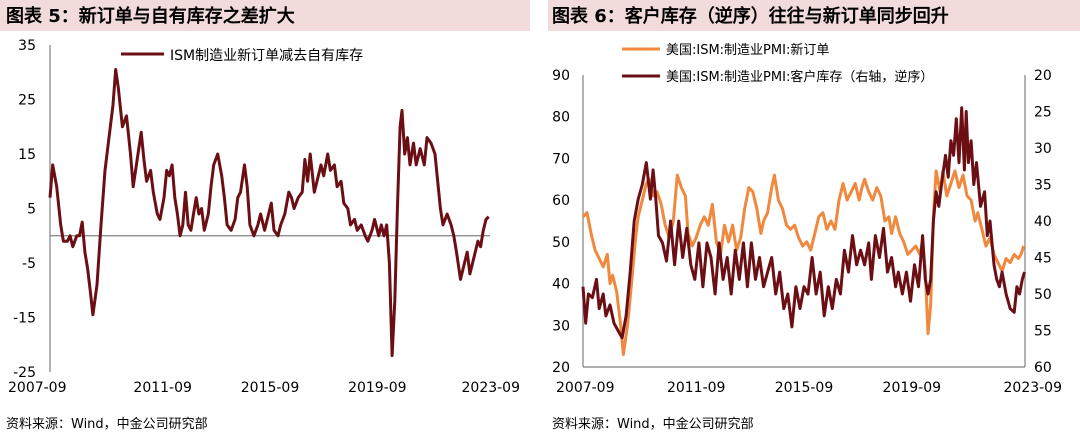  What do you see at coordinates (107, 424) in the screenshot?
I see `left-source-note: 资料来源：Wind，中金公司研究部` at bounding box center [107, 424].